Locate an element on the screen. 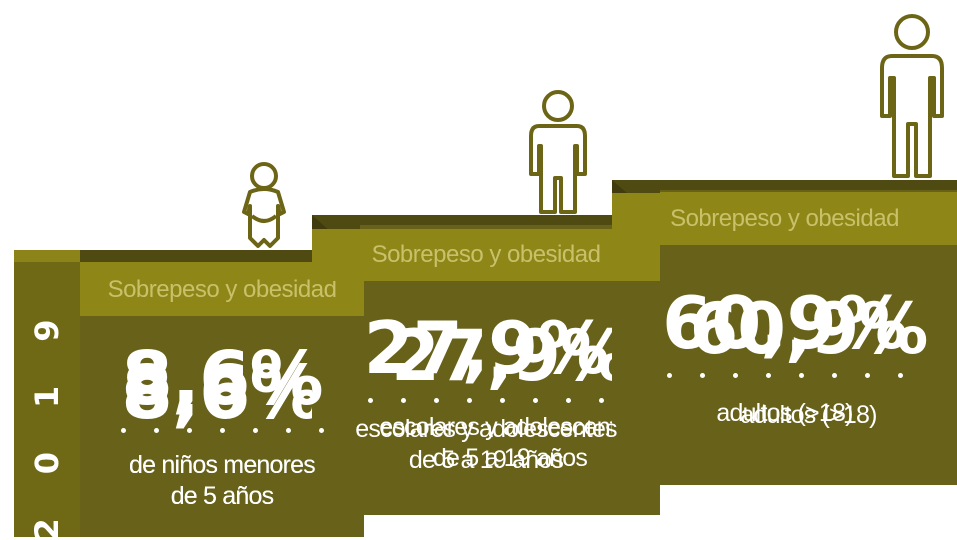 This screenshot has width=957, height=540. baby-icon is located at coordinates (264, 205).